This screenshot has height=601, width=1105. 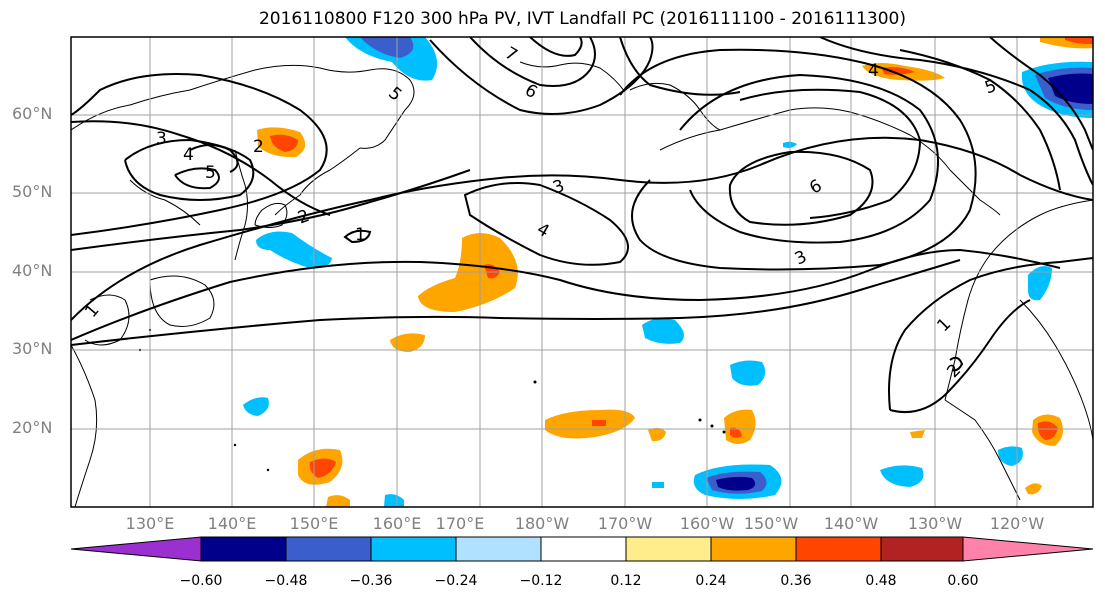 What do you see at coordinates (314, 523) in the screenshot?
I see `lon-label: 150°E` at bounding box center [314, 523].